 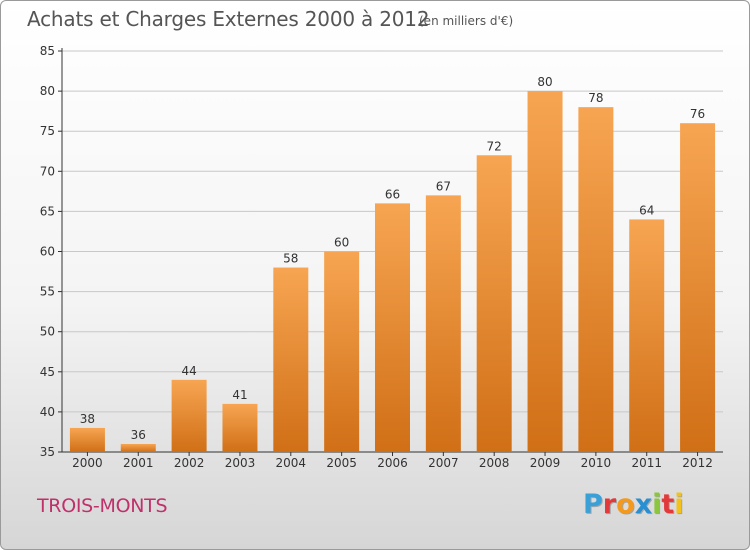 What do you see at coordinates (47, 412) in the screenshot?
I see `y-tick-label: 40` at bounding box center [47, 412].